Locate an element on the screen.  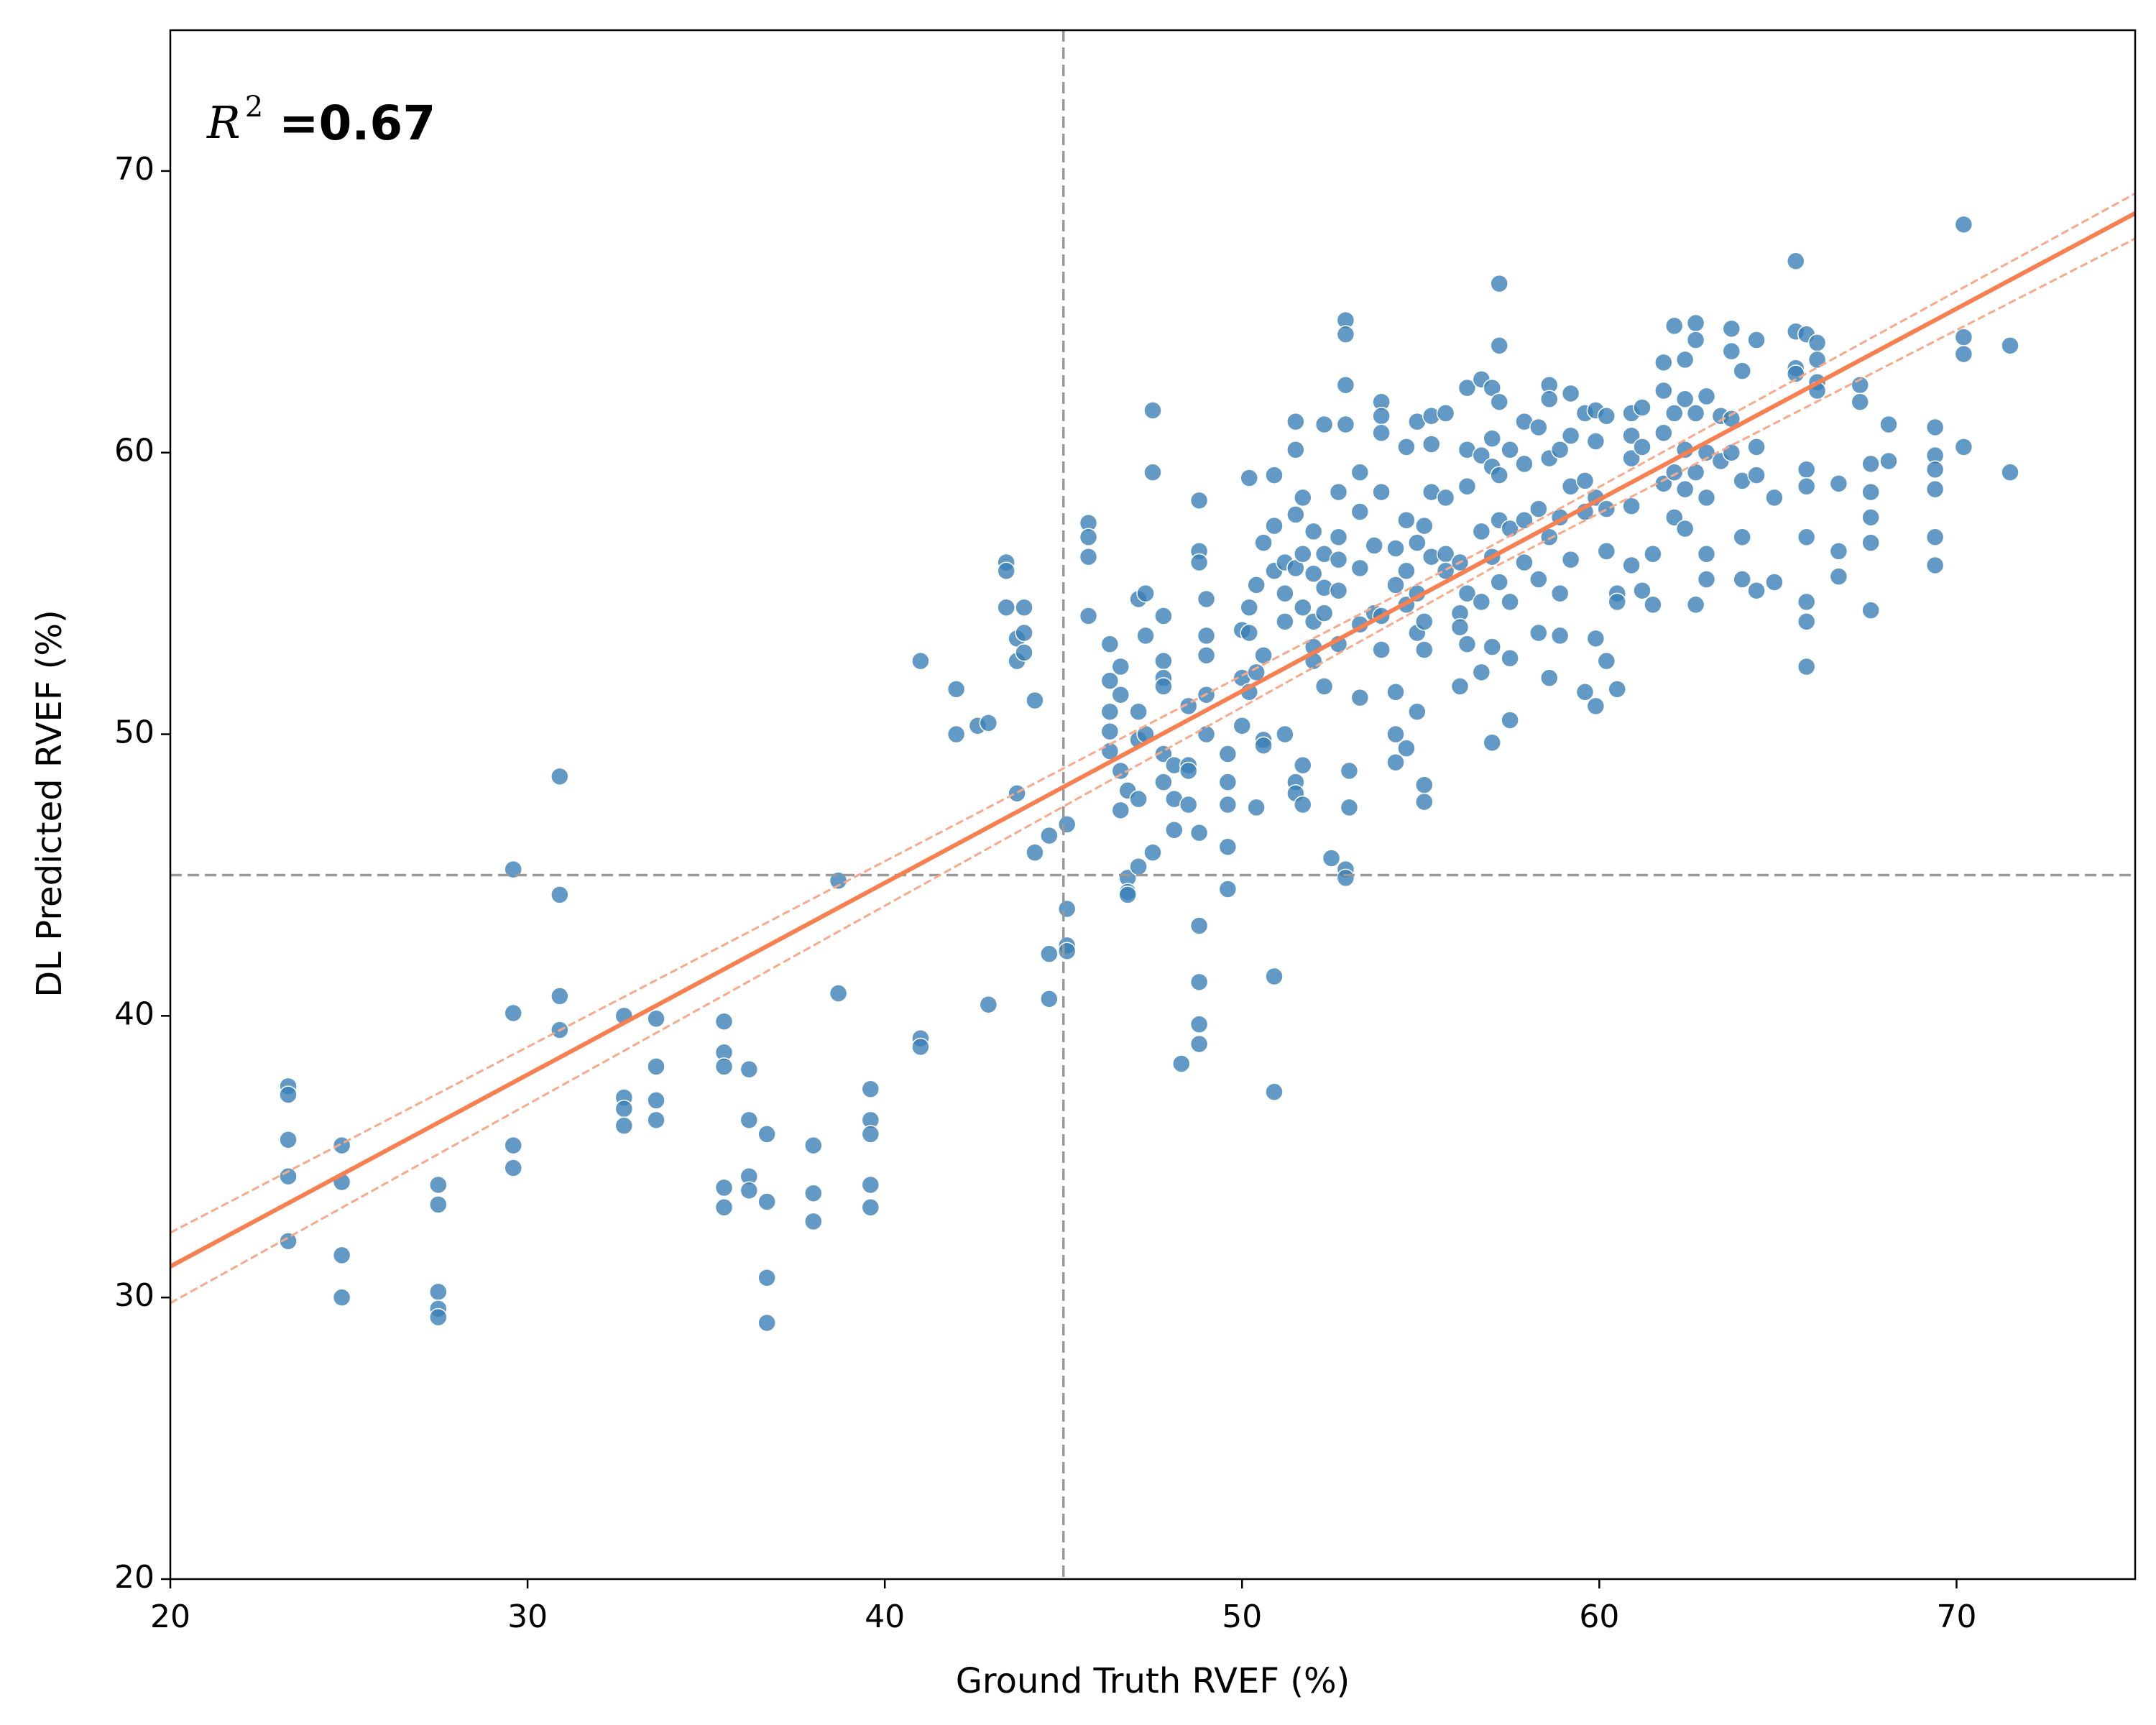
x-axis-label: Ground Truth RVEF (%) is located at coordinates (1153, 1681).